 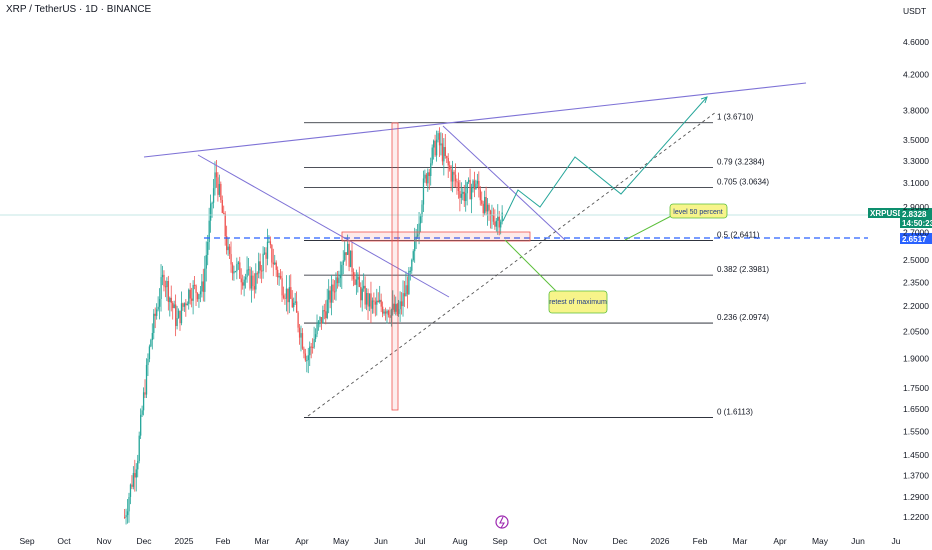 What do you see at coordinates (605, 159) in the screenshot?
I see `projection-path` at bounding box center [605, 159].